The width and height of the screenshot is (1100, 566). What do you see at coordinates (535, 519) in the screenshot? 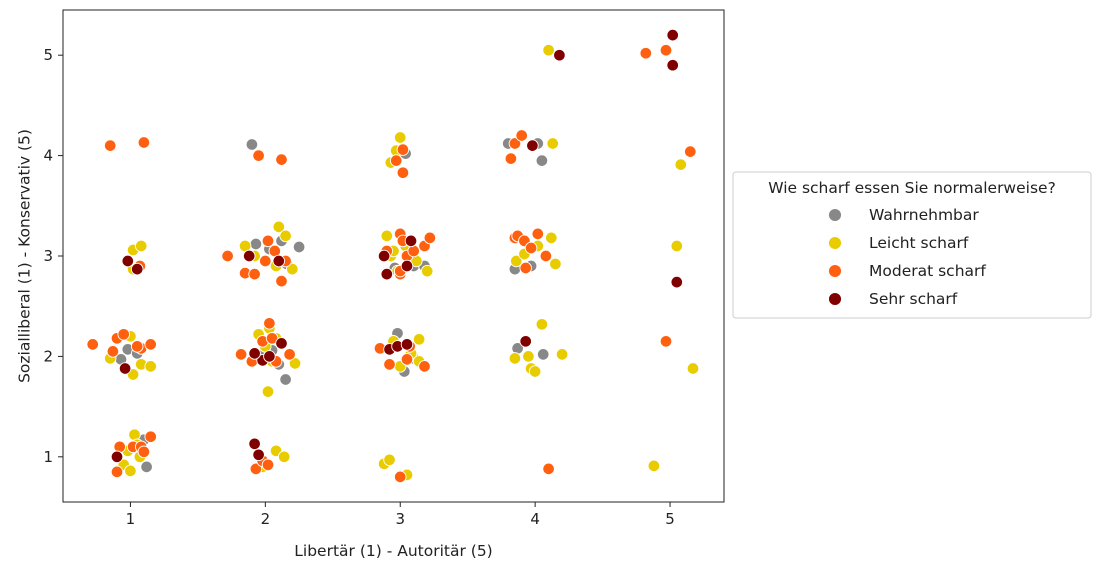
I see `x-tick-label: 4` at bounding box center [535, 519].